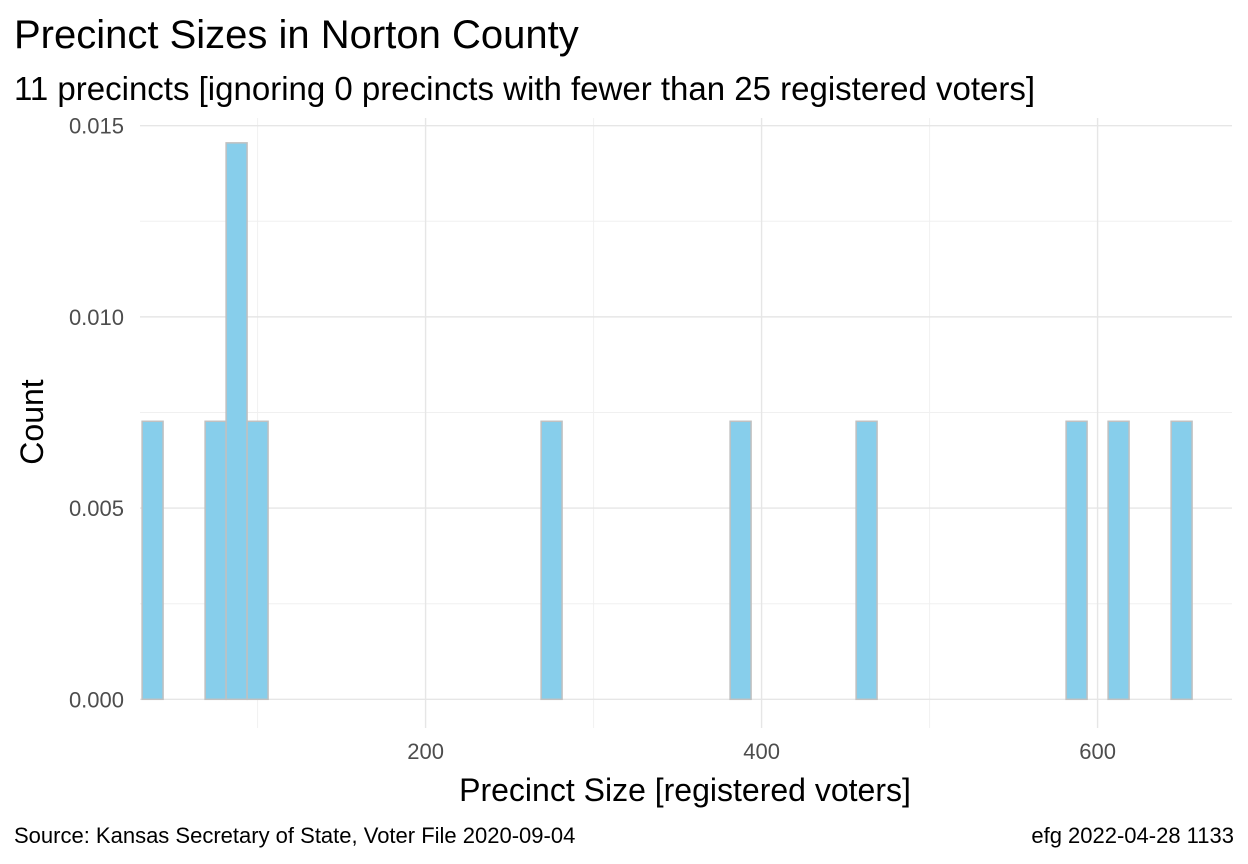 The image size is (1248, 864). Describe the element at coordinates (96, 699) in the screenshot. I see `y-tick-label-0: 0.000` at that location.